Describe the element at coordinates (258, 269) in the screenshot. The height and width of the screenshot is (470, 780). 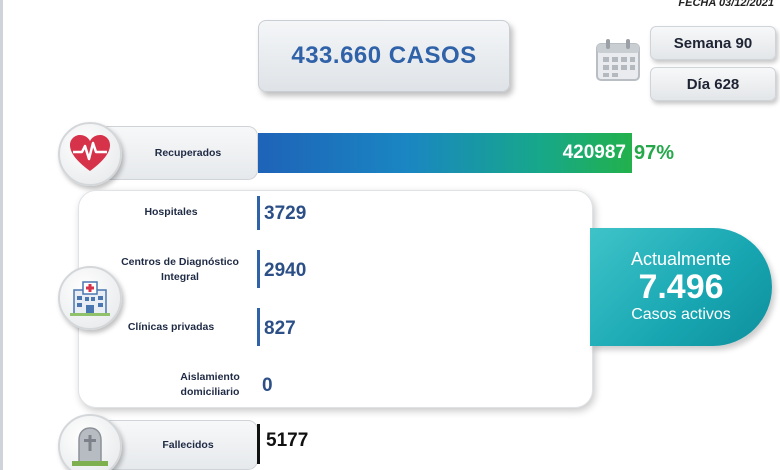
I see `cdi-divider` at that location.